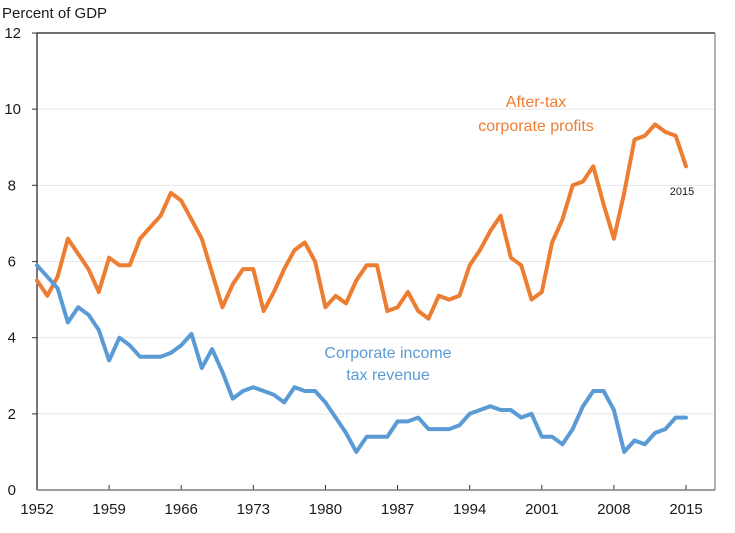 The width and height of the screenshot is (735, 533). Describe the element at coordinates (541, 509) in the screenshot. I see `x-tick-label: 2001` at that location.